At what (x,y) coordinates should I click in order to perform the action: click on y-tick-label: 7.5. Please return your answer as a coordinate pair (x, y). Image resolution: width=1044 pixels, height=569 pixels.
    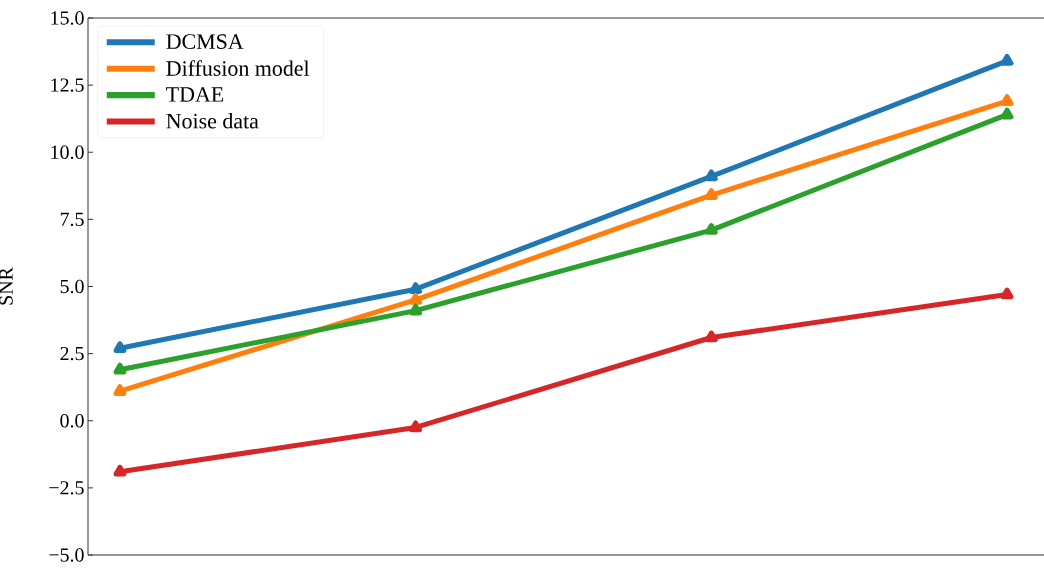
    Looking at the image, I should click on (72, 219).